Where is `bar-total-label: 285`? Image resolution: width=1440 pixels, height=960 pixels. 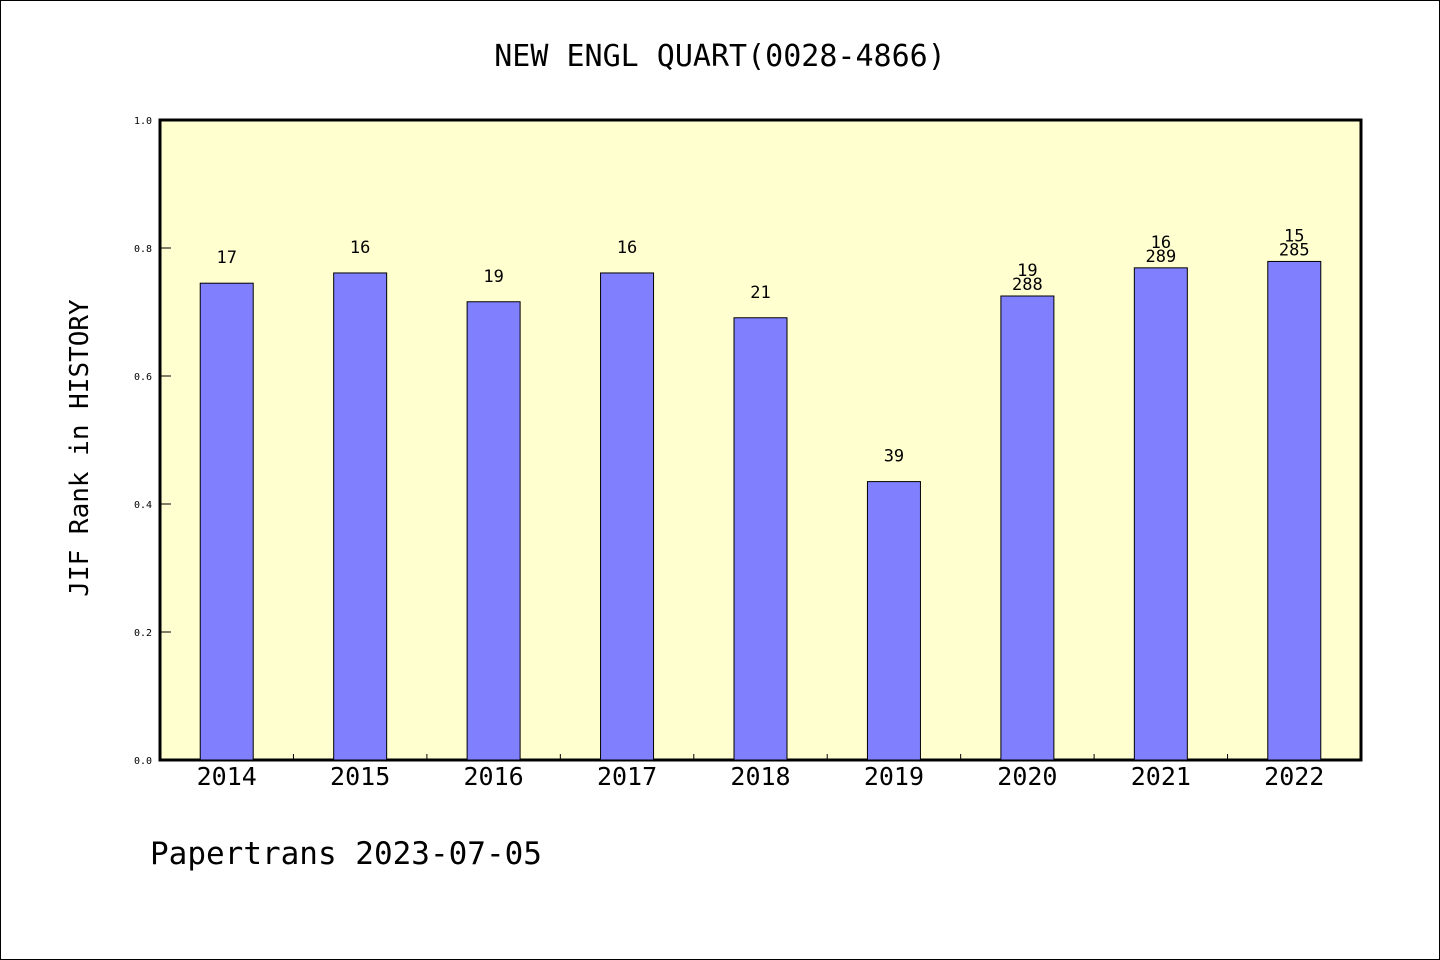
bar-total-label: 285 is located at coordinates (1294, 250).